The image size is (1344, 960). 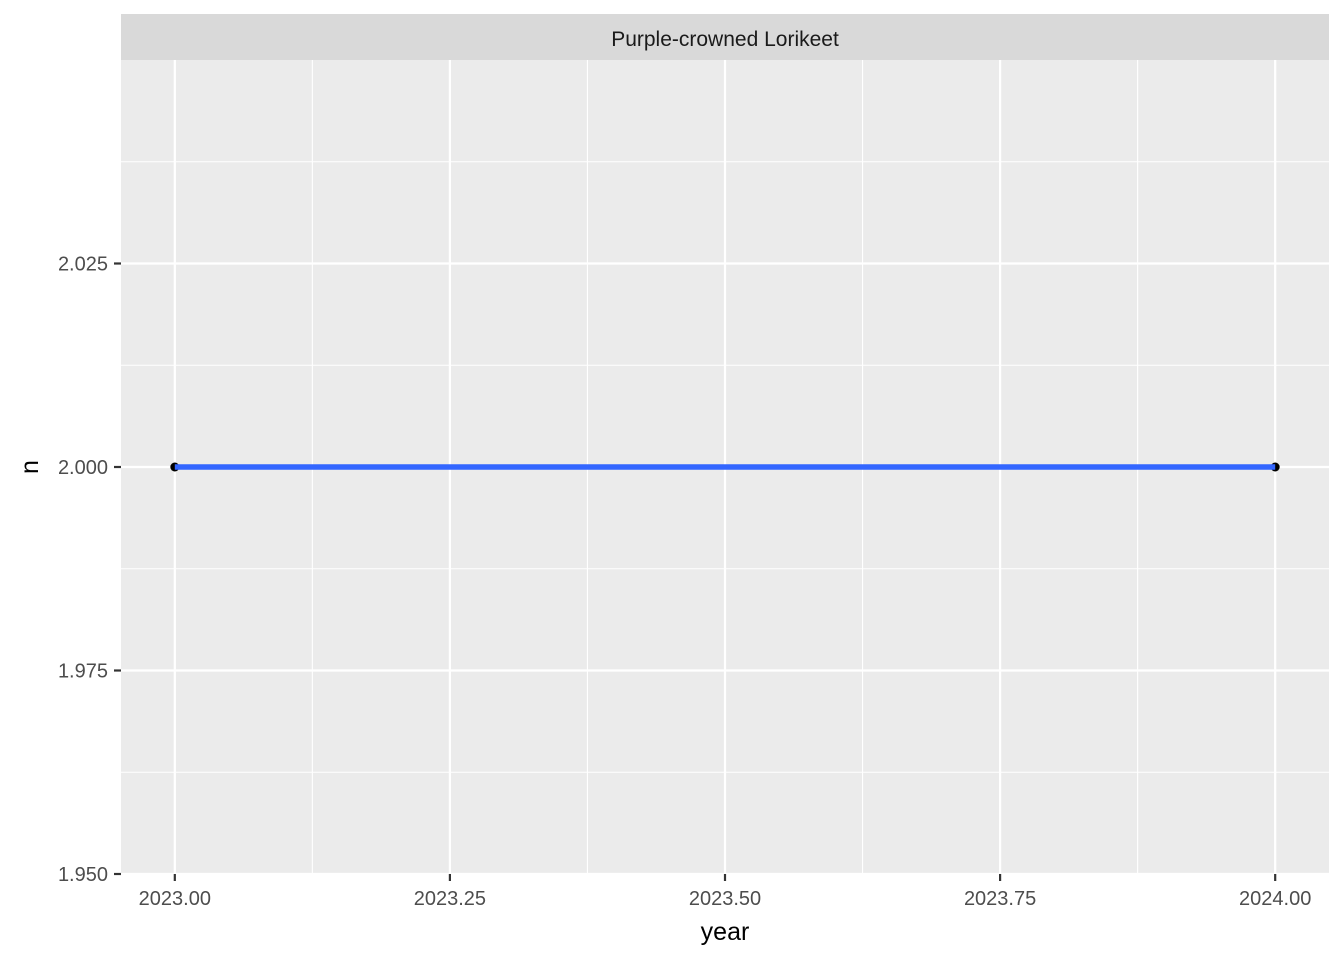 What do you see at coordinates (725, 932) in the screenshot?
I see `x-axis-title: year` at bounding box center [725, 932].